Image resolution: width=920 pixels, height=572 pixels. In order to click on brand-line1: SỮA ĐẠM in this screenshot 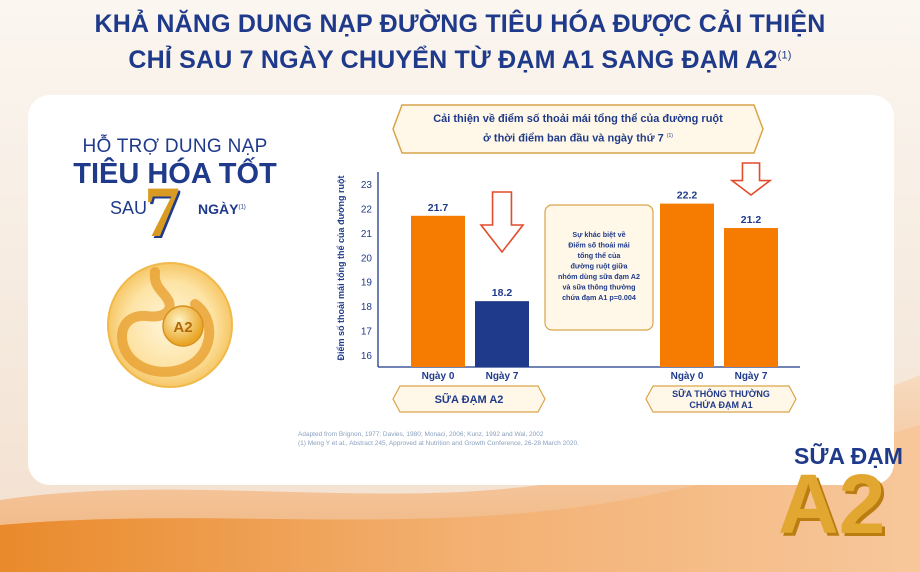, I will do `click(848, 456)`.